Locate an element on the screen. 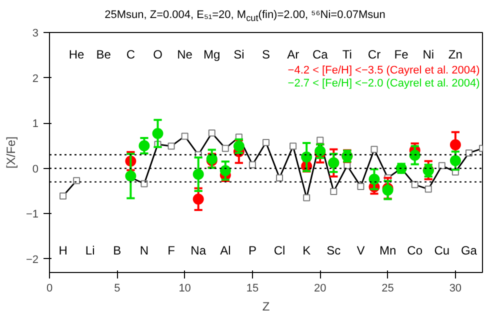  annotation: C is located at coordinates (131, 55).